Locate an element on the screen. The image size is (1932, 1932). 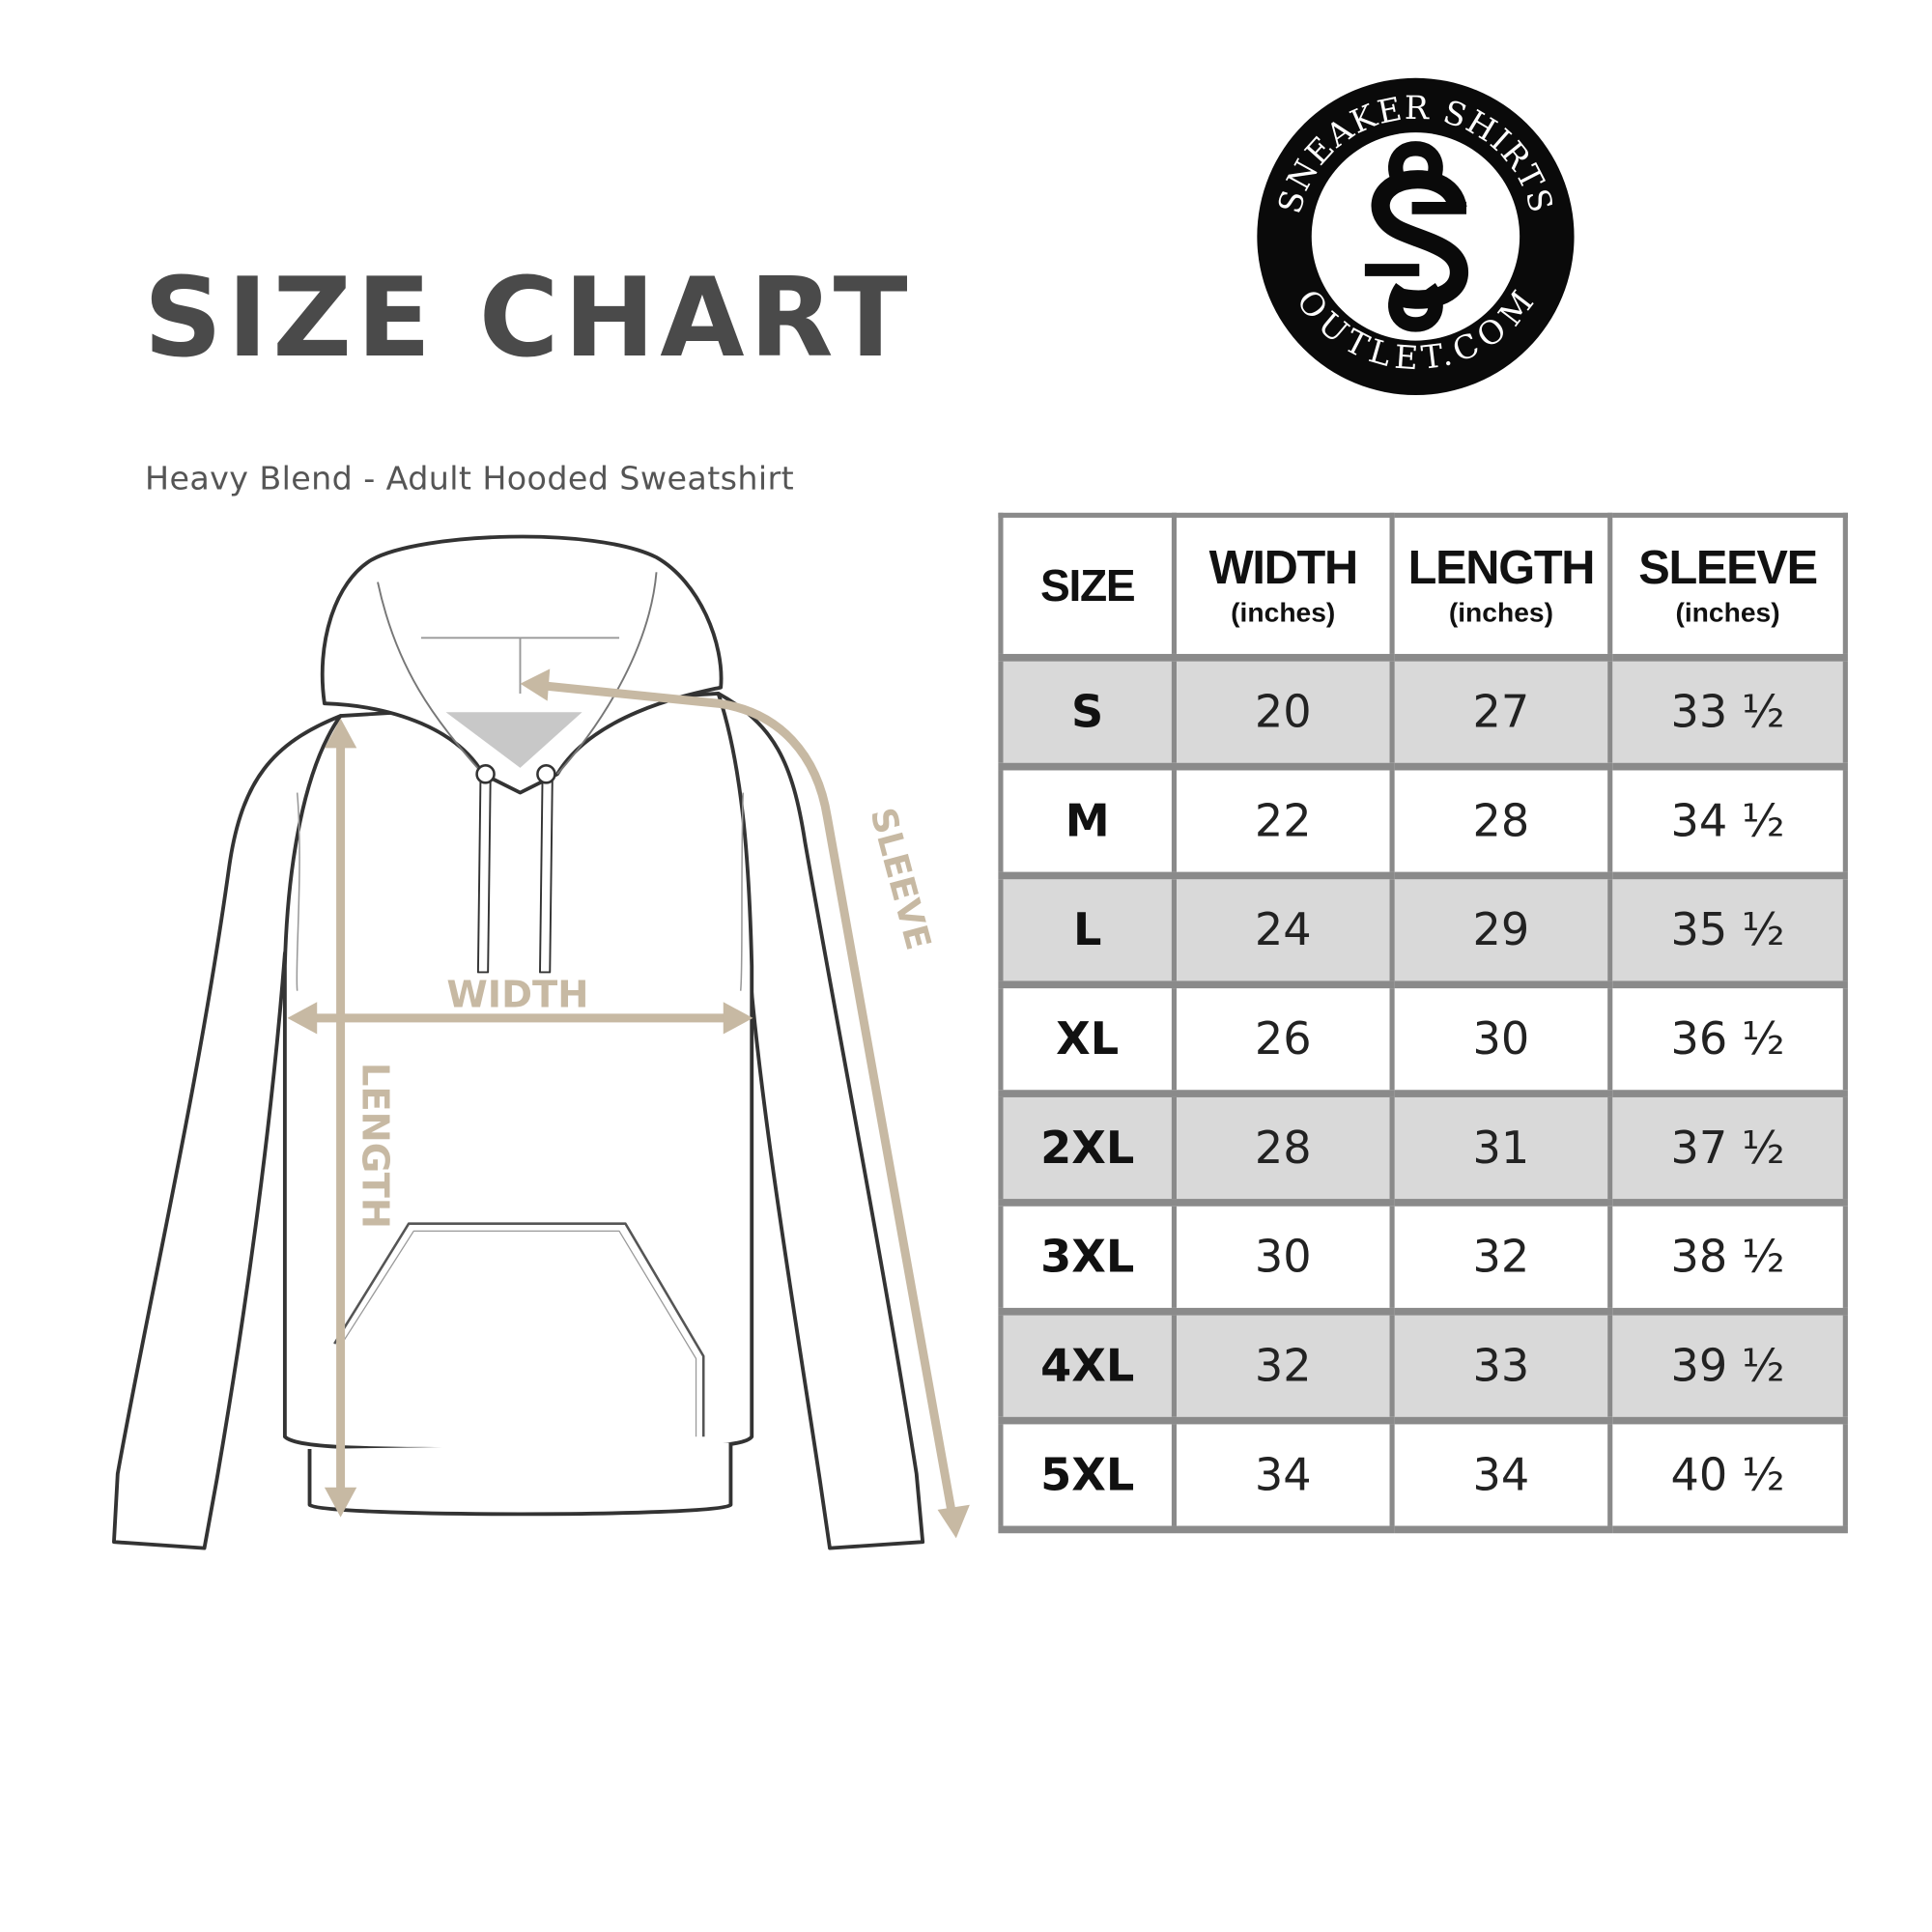
sleeve-cell: 38 ½ is located at coordinates (1727, 1257).